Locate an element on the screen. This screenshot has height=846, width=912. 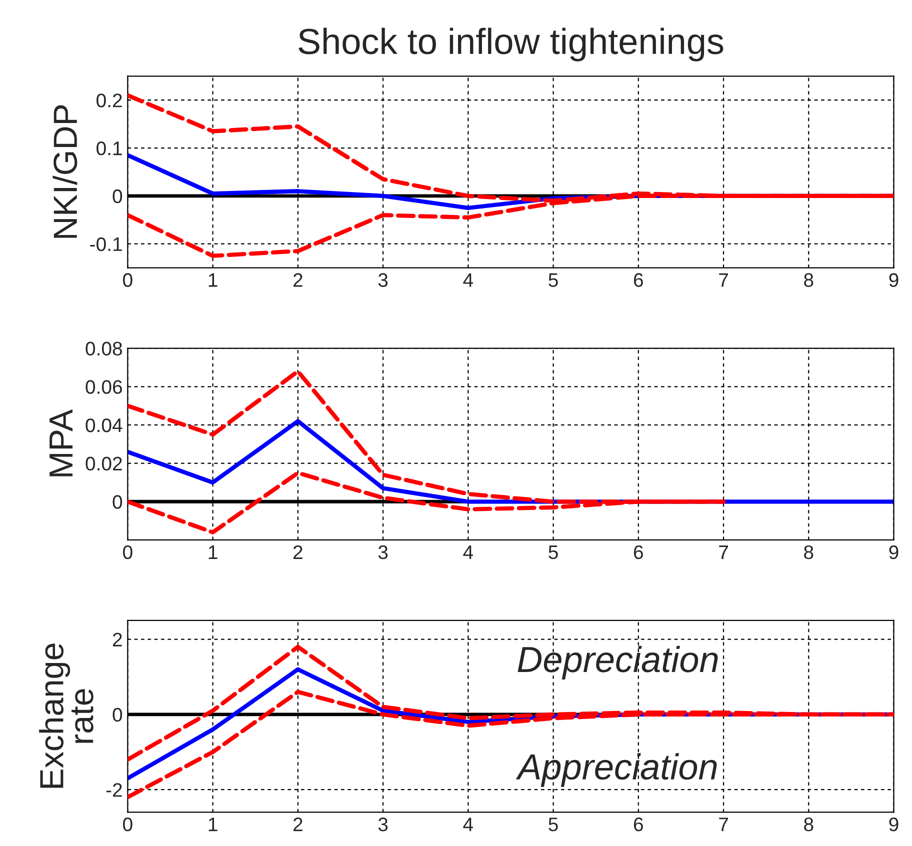
y-tick-label: -0.1 is located at coordinates (106, 244).